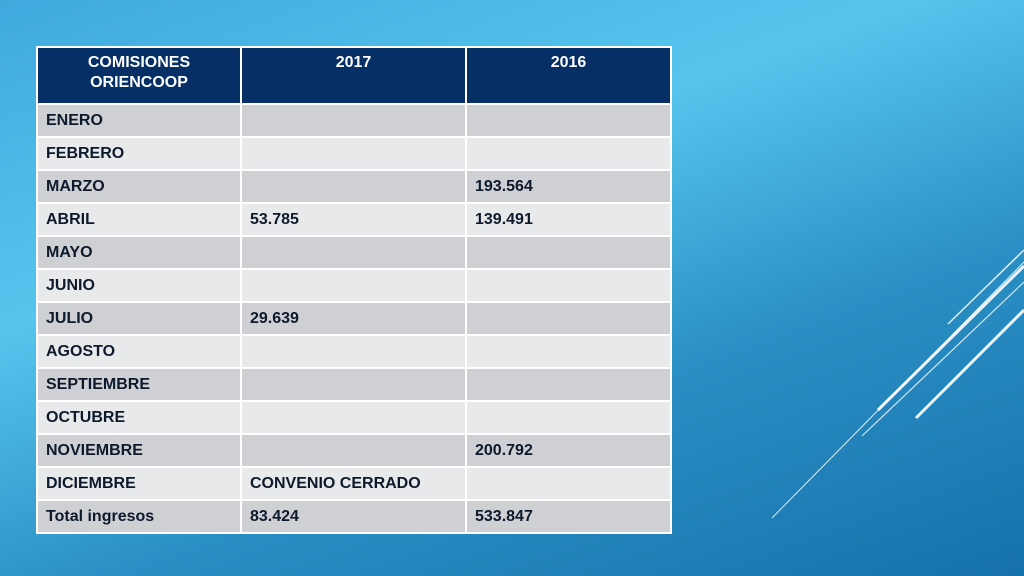 The height and width of the screenshot is (576, 1024). I want to click on month-cell: JULIO, so click(139, 318).